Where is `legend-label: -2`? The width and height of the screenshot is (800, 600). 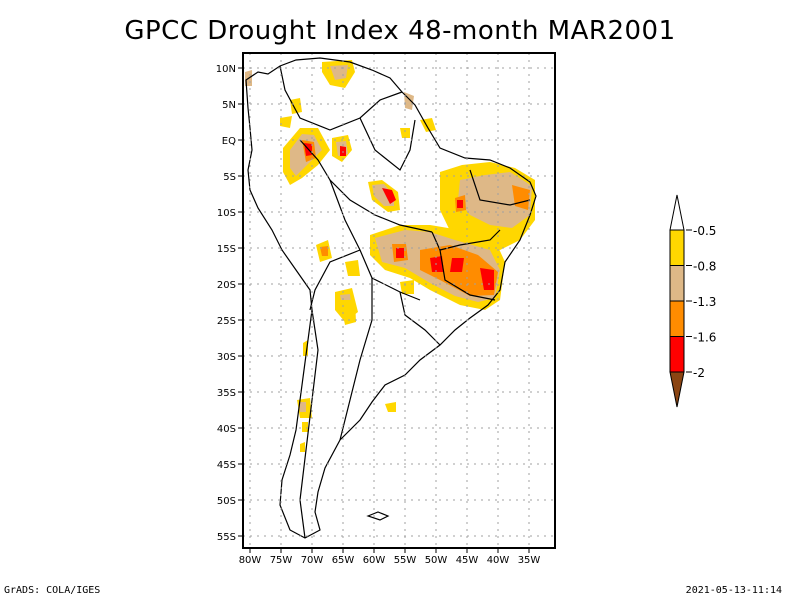 legend-label: -2 is located at coordinates (699, 373).